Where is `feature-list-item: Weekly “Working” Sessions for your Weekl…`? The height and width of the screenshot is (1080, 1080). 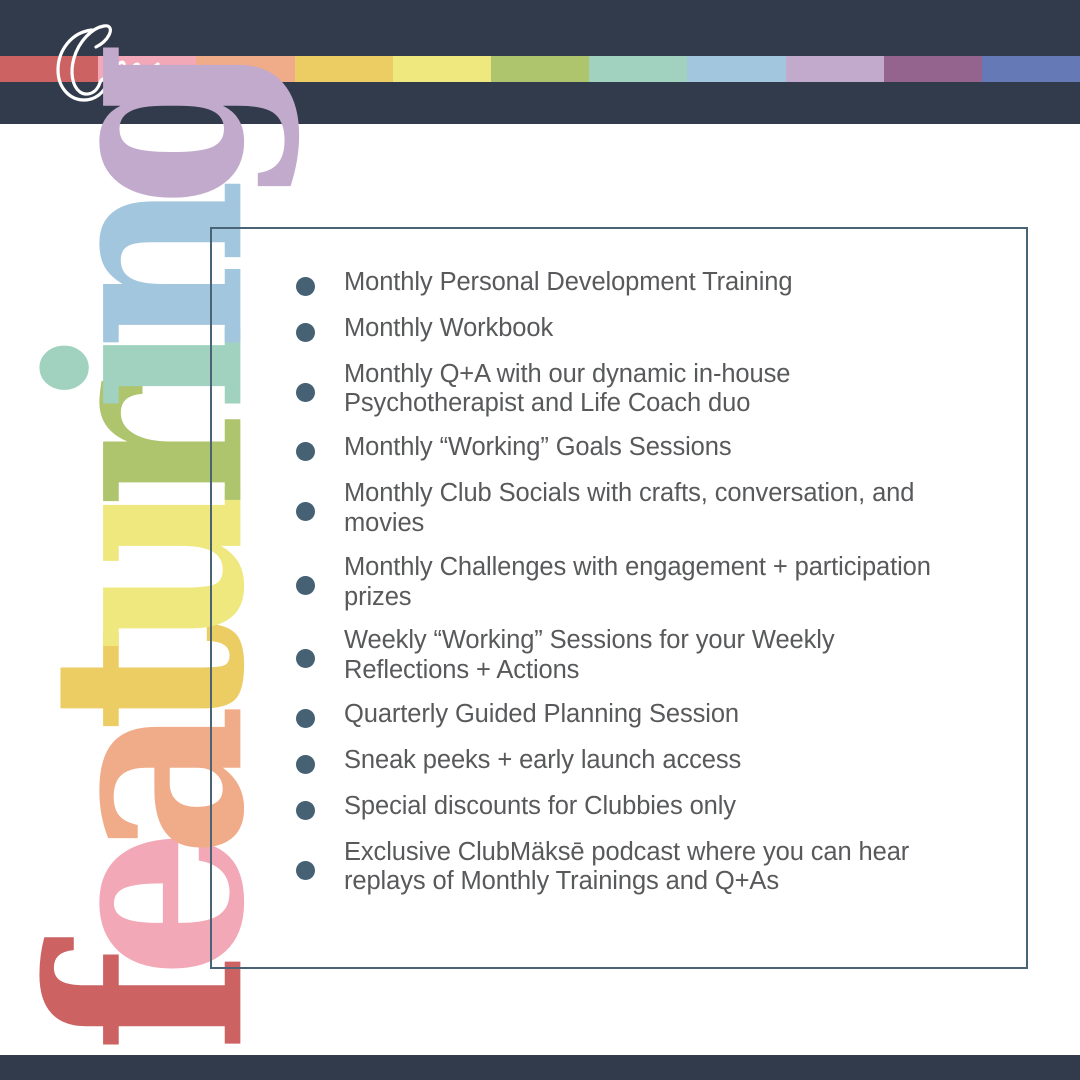 feature-list-item: Weekly “Working” Sessions for your Weekl… is located at coordinates (616, 656).